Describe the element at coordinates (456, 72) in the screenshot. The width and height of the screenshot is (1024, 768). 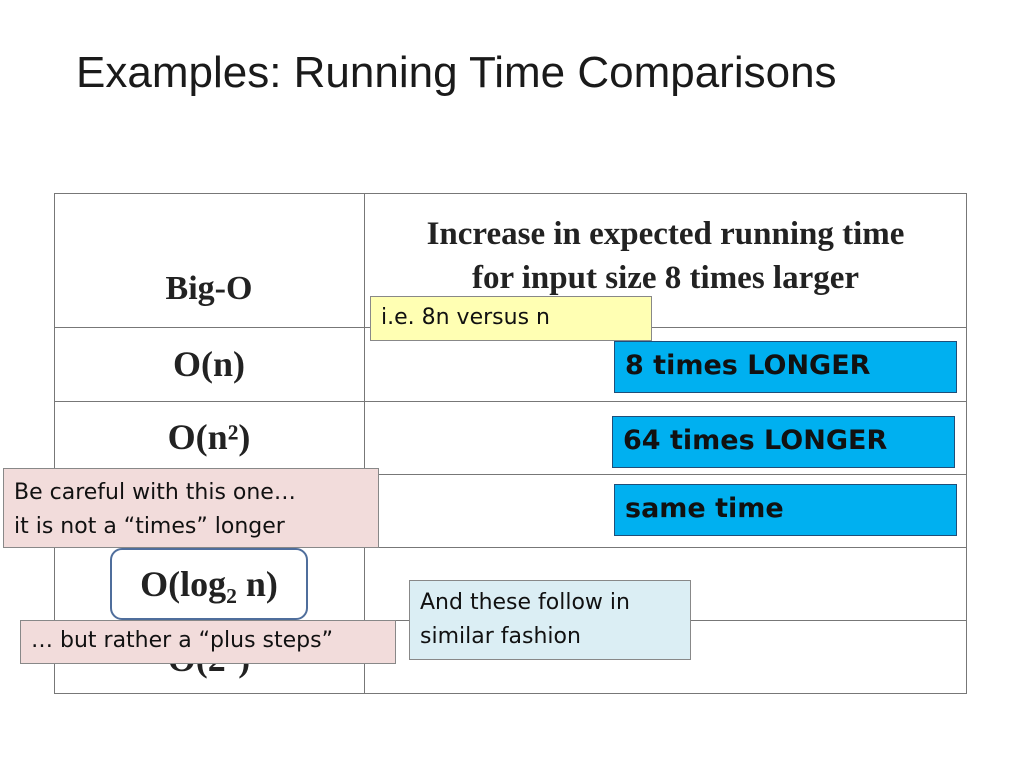
I see `slide-title: Examples: Running Time Comparisons` at that location.